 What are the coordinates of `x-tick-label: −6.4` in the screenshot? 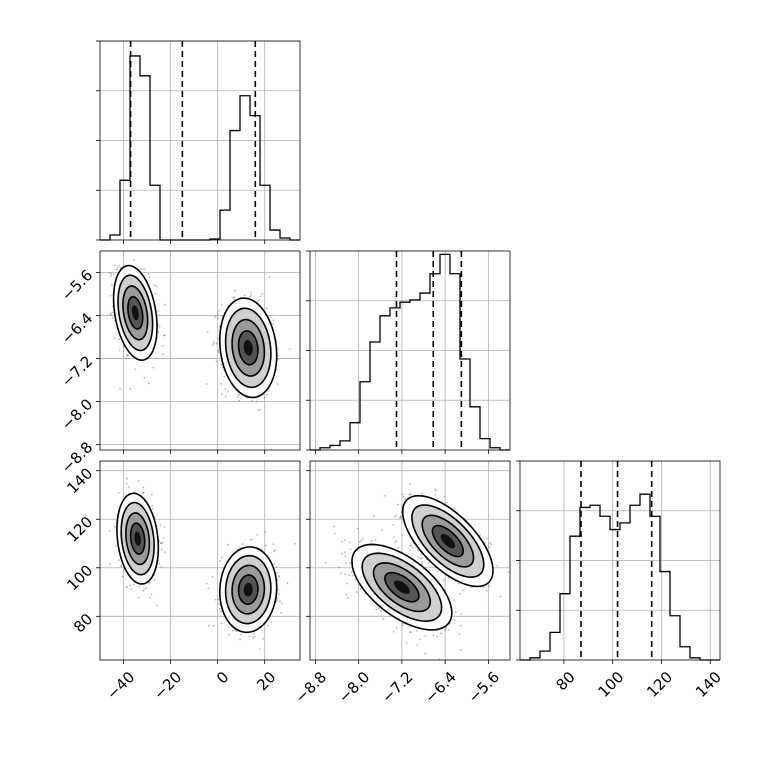 It's located at (440, 687).